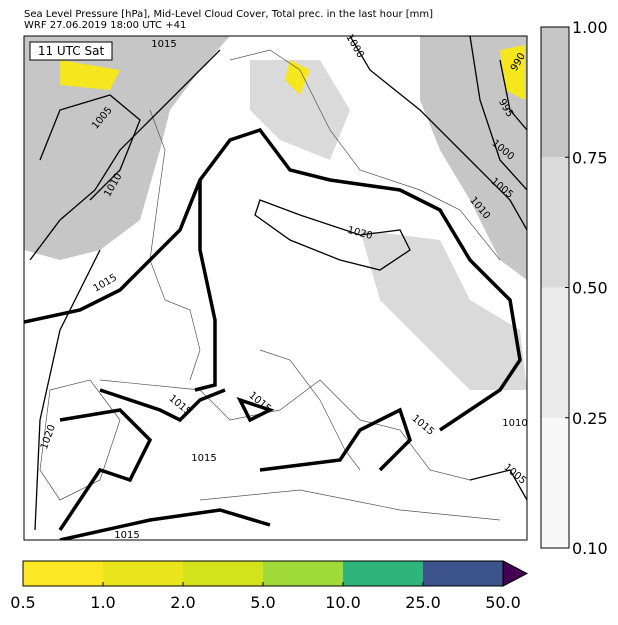  What do you see at coordinates (514, 423) in the screenshot?
I see `contour-label: 1010` at bounding box center [514, 423].